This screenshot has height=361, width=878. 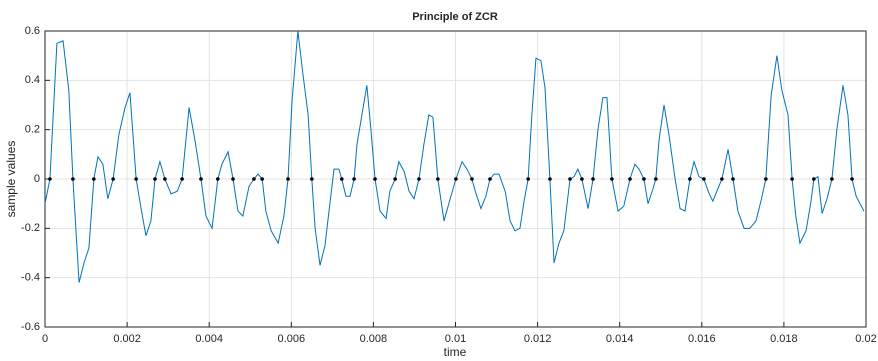 What do you see at coordinates (455, 17) in the screenshot?
I see `chart-title: Principle of ZCR` at bounding box center [455, 17].